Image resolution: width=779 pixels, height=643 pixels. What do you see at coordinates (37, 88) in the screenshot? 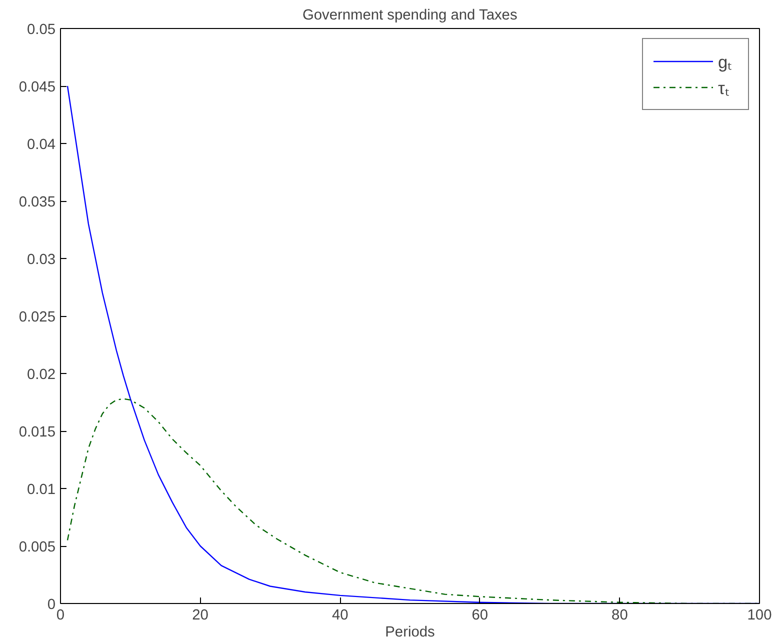
I see `y-tick-label: 0.045` at bounding box center [37, 88].